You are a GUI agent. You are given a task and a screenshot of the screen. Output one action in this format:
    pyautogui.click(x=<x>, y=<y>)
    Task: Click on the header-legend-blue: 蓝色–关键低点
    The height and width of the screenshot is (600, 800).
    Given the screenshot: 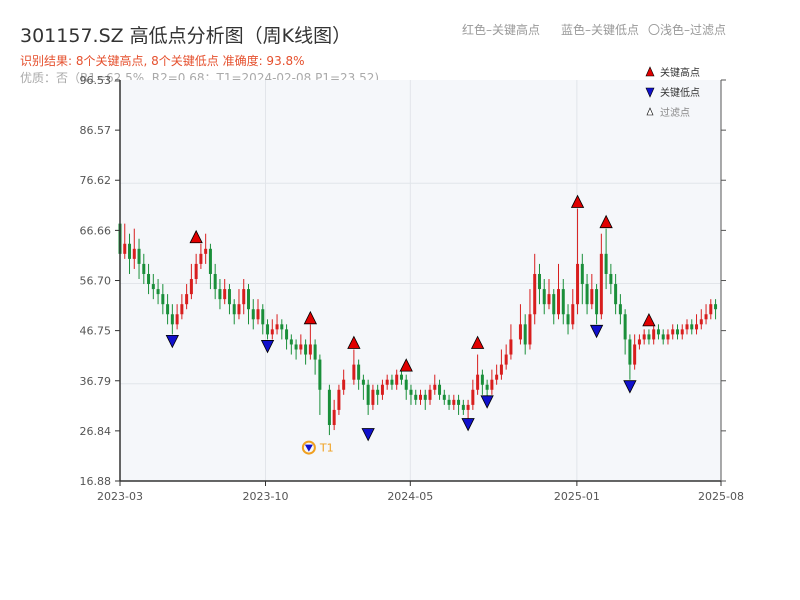 What is the action you would take?
    pyautogui.click(x=600, y=30)
    